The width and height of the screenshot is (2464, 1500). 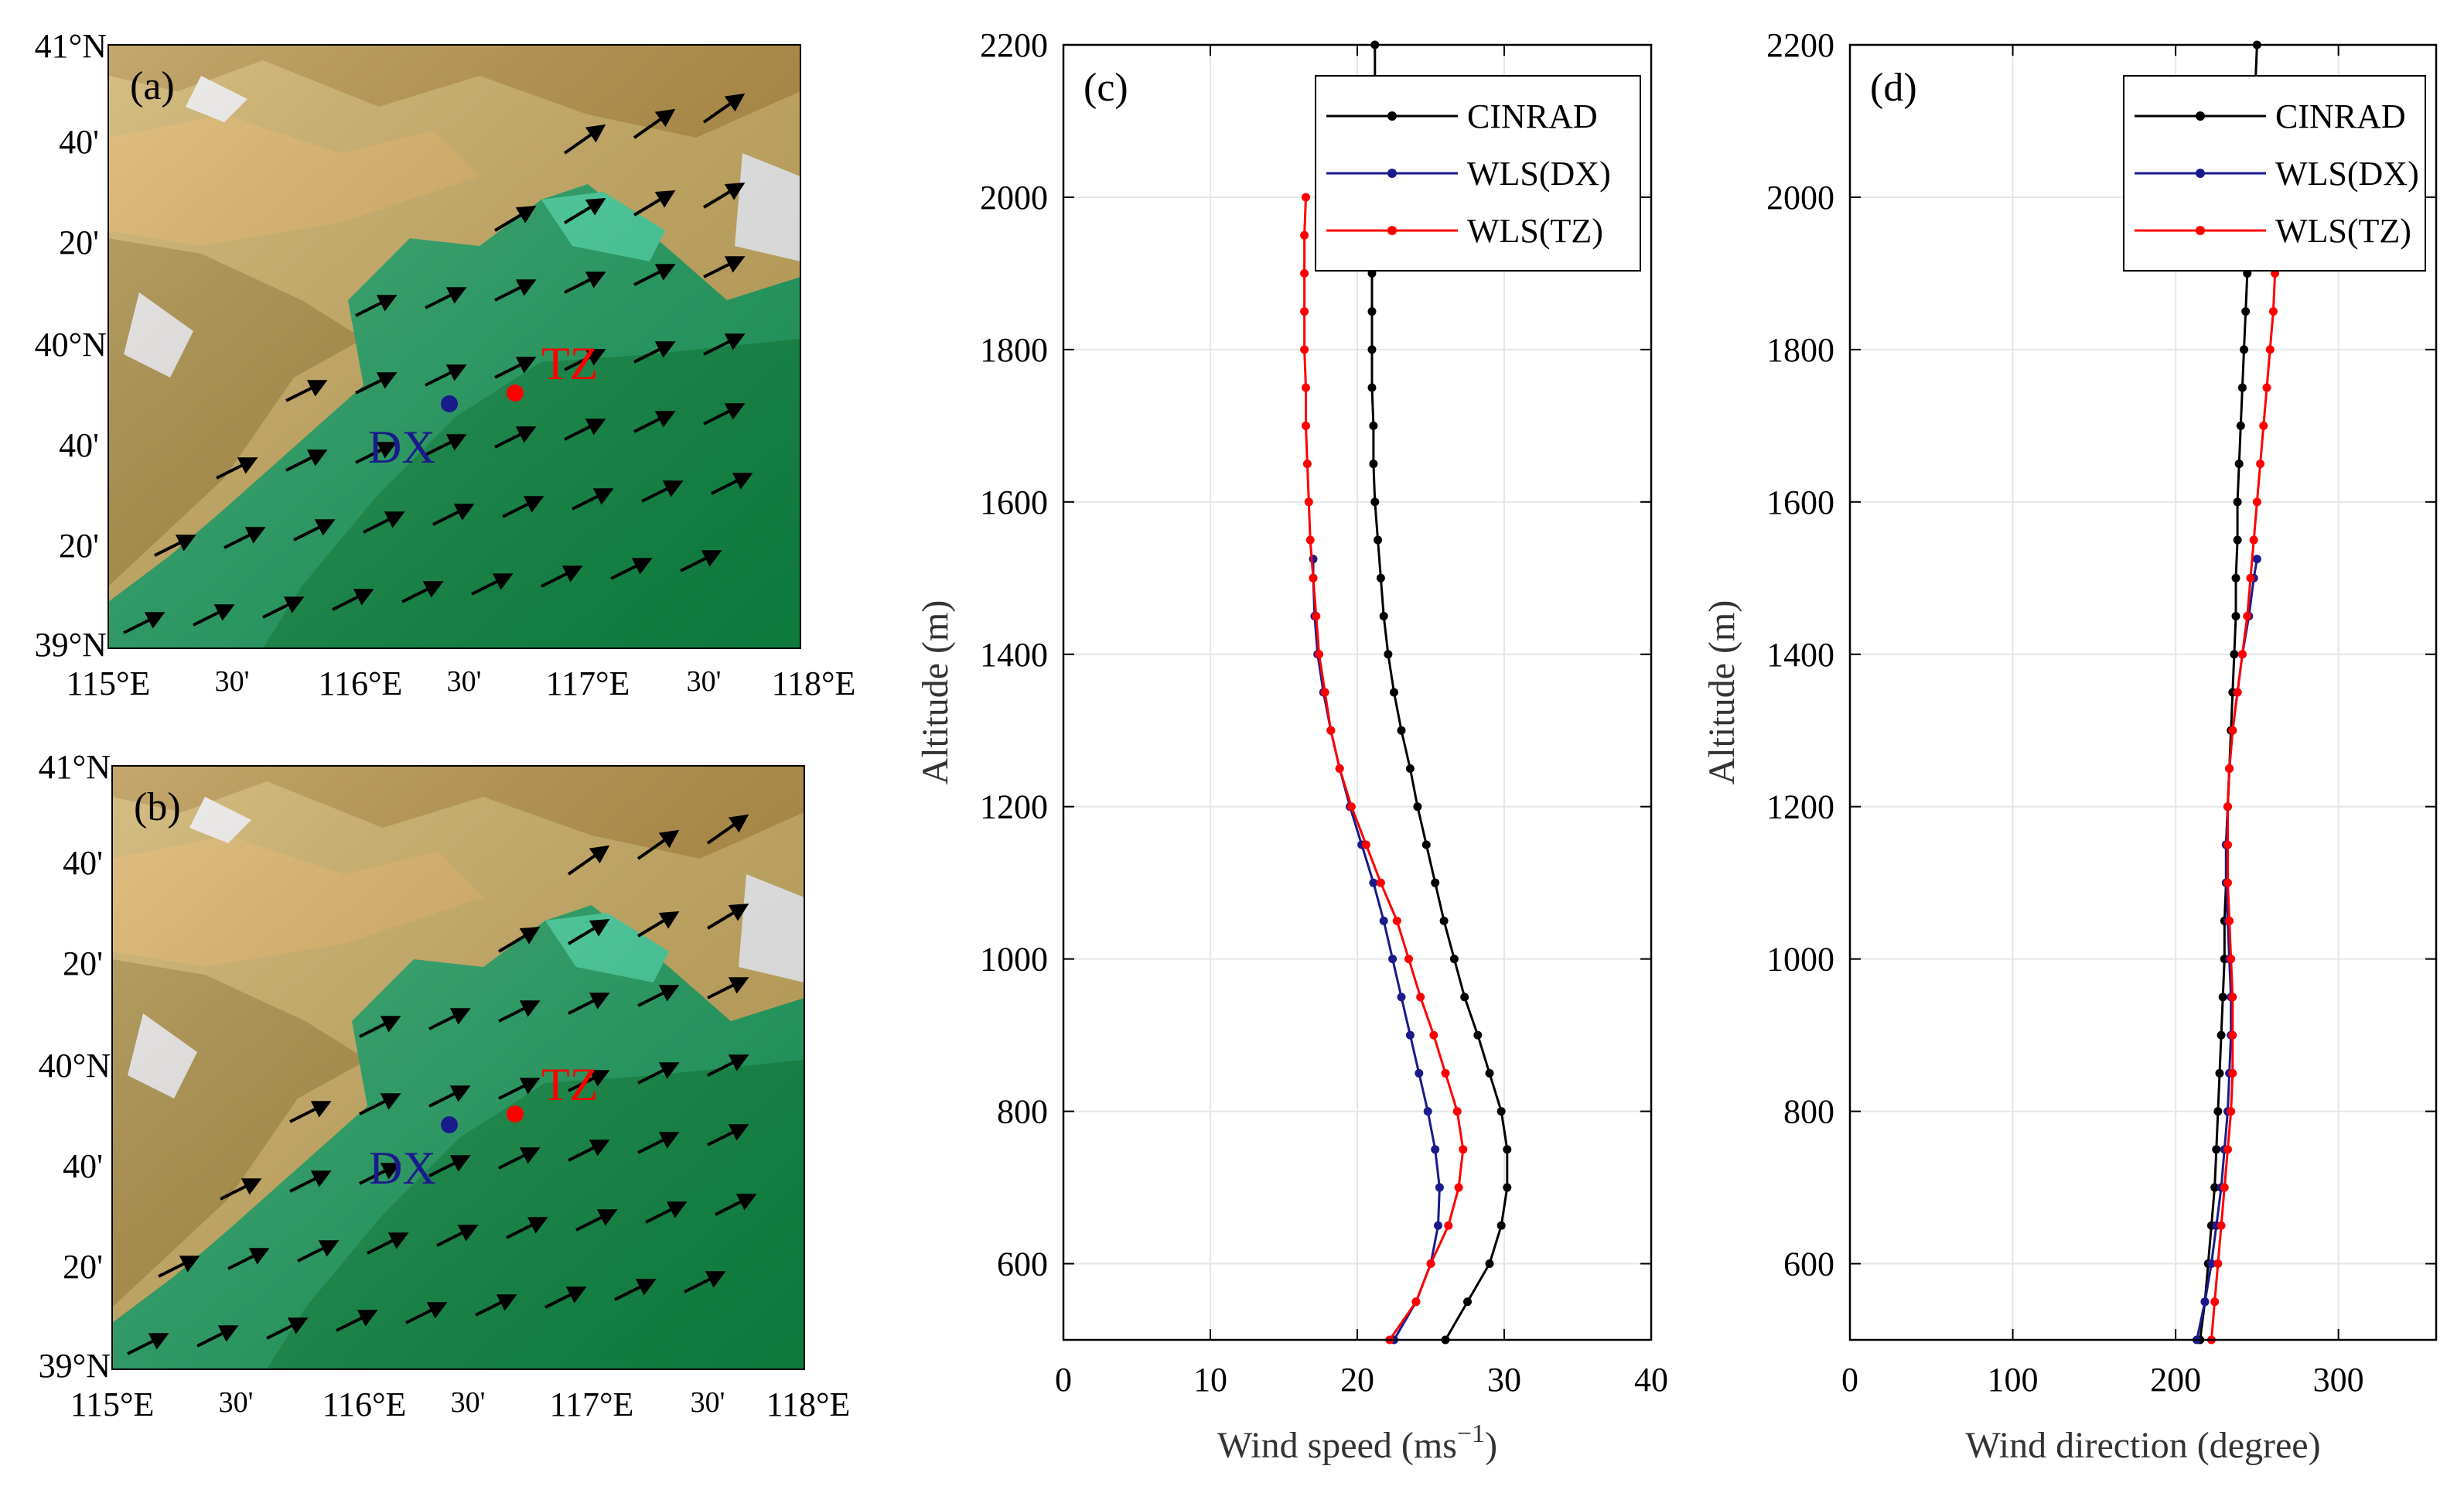 I want to click on y-tick-label: 1400, so click(x=1800, y=655).